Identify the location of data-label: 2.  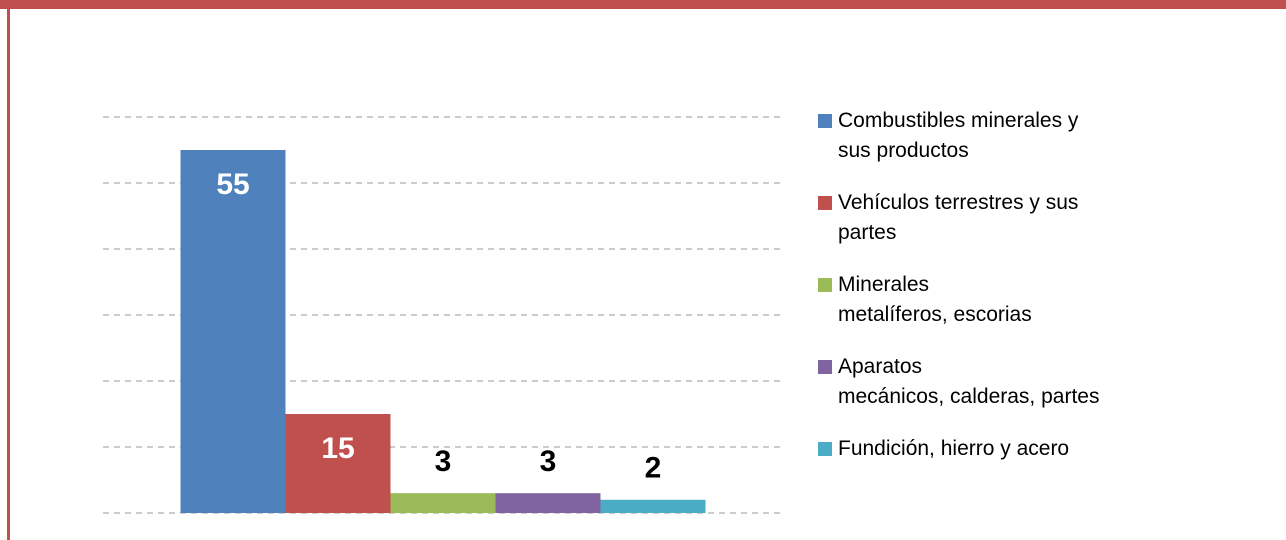
(653, 468).